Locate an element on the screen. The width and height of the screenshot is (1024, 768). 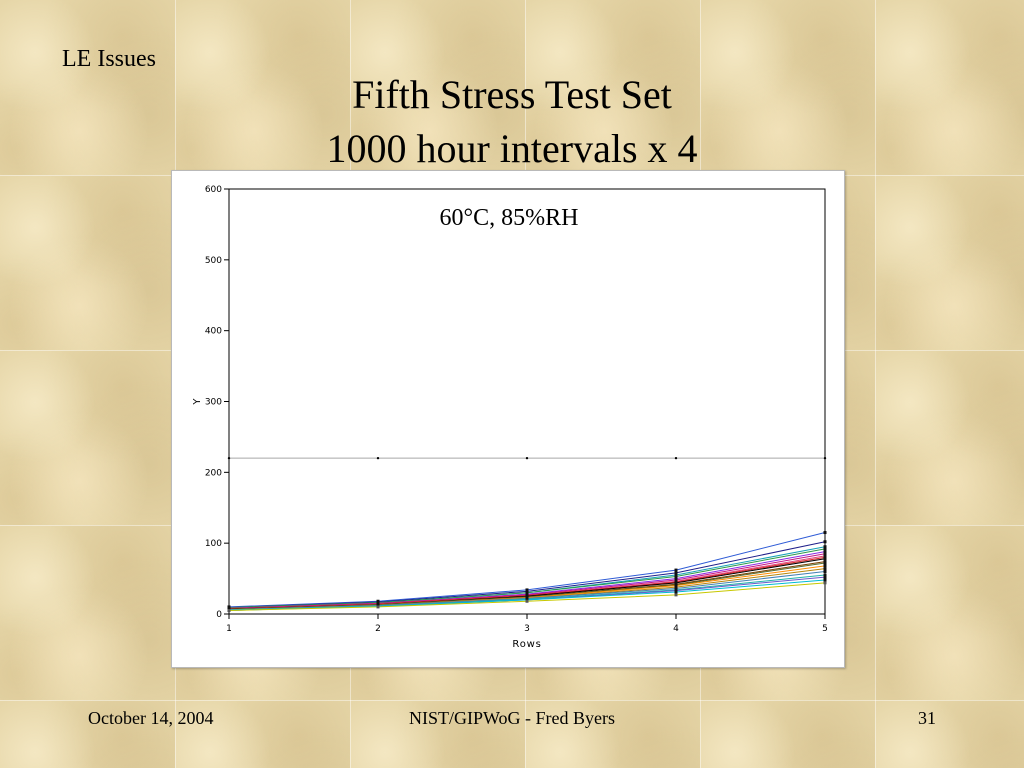
slide-title-line-1: Fifth Stress Test Set is located at coordinates (512, 94).